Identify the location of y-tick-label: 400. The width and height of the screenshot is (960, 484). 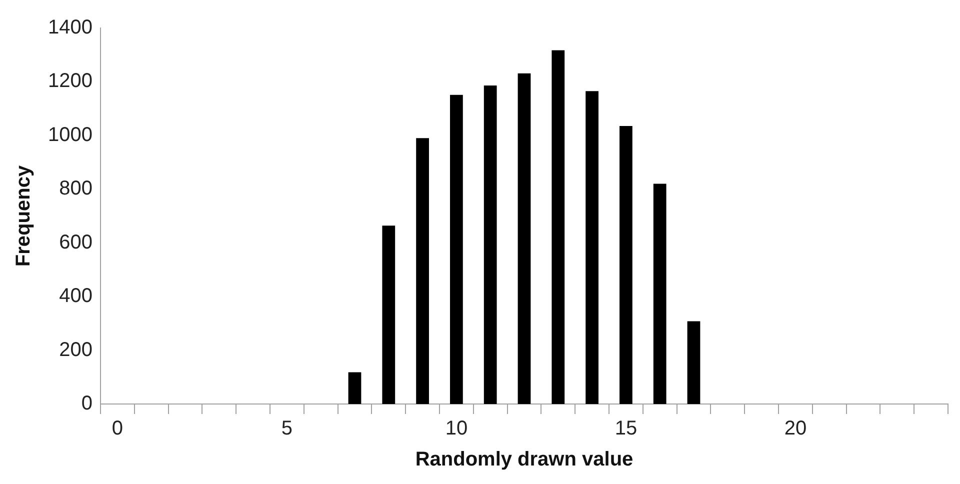
(75, 296).